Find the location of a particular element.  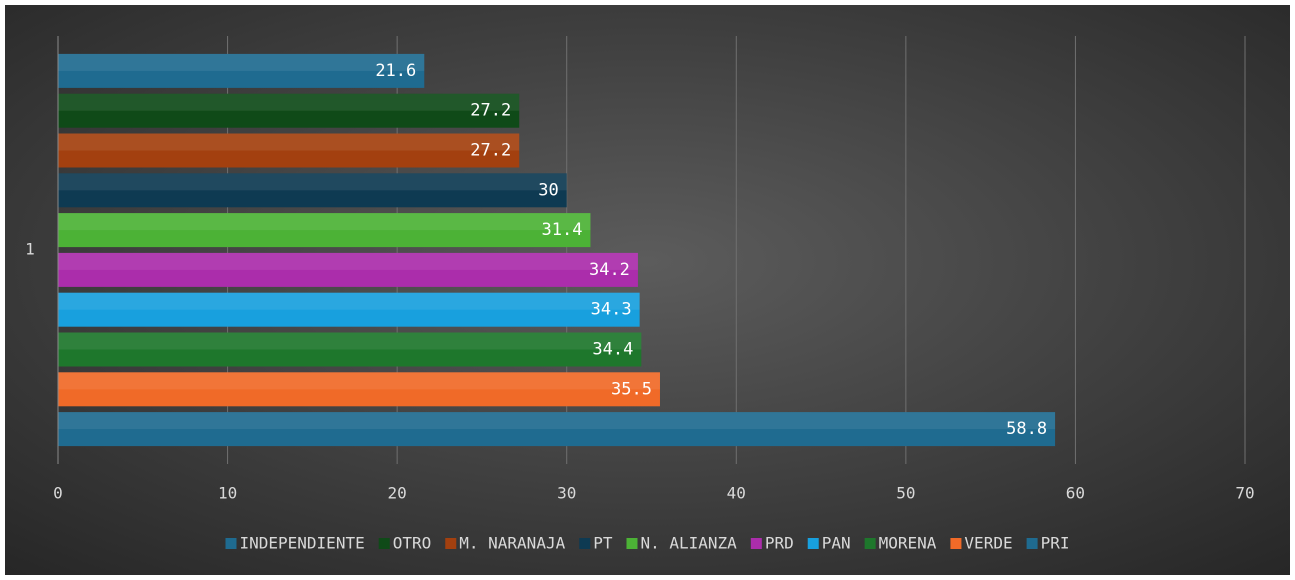

legend-label: M. NARANAJA is located at coordinates (512, 543).